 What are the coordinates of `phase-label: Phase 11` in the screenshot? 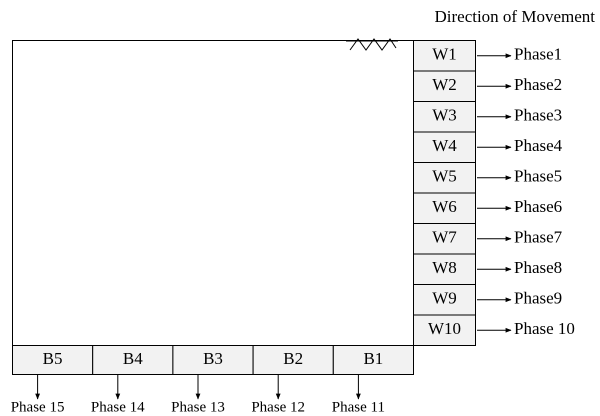 It's located at (358, 407).